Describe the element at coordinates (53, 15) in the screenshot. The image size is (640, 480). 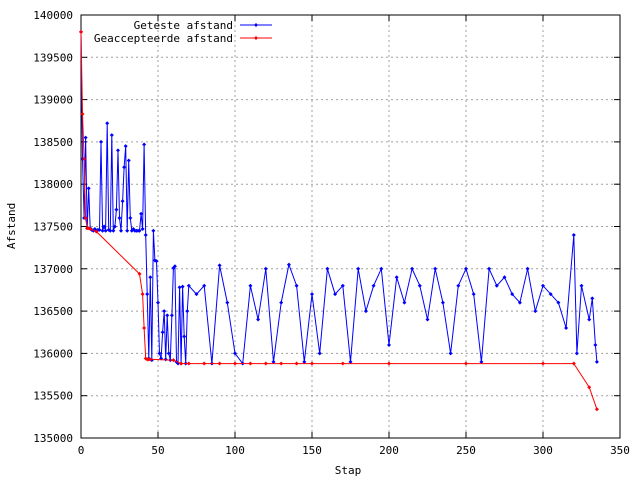
I see `y-tick-label: 140000` at that location.